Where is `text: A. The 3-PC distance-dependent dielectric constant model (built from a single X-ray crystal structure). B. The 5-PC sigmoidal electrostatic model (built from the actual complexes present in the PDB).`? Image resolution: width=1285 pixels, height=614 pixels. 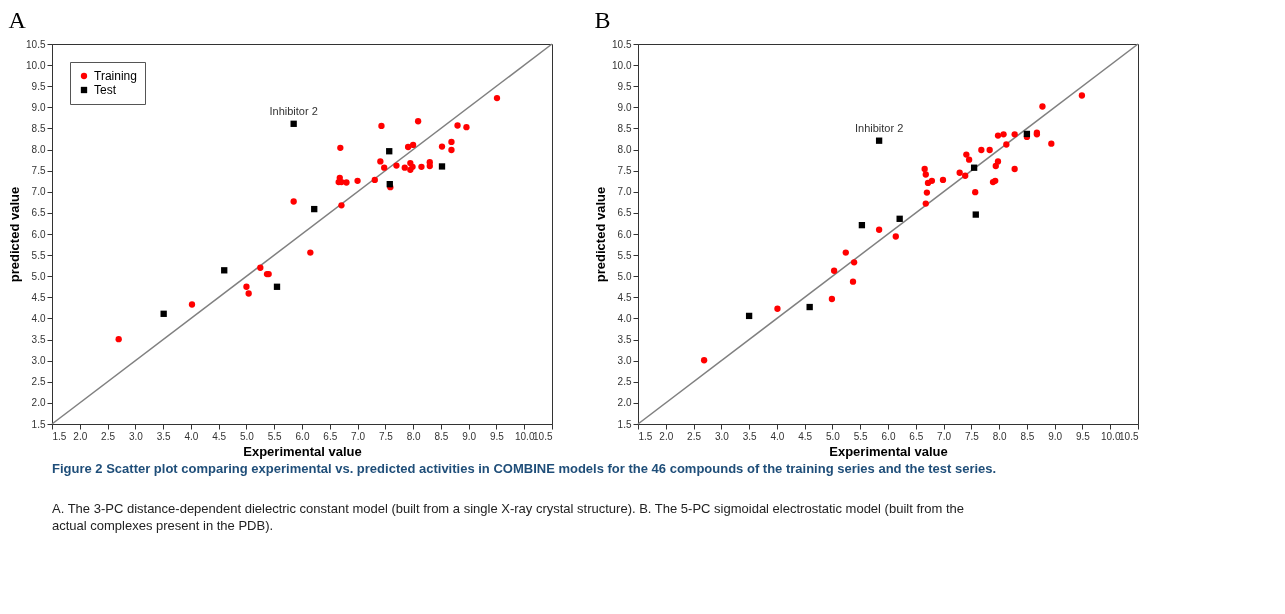
text: A. The 3-PC distance-dependent dielectric constant model (built from a single X-ray crystal structure). B. The 5-PC sigmoidal electrostatic model (built from the actual complexes present in the PDB). is located at coordinates (508, 517).